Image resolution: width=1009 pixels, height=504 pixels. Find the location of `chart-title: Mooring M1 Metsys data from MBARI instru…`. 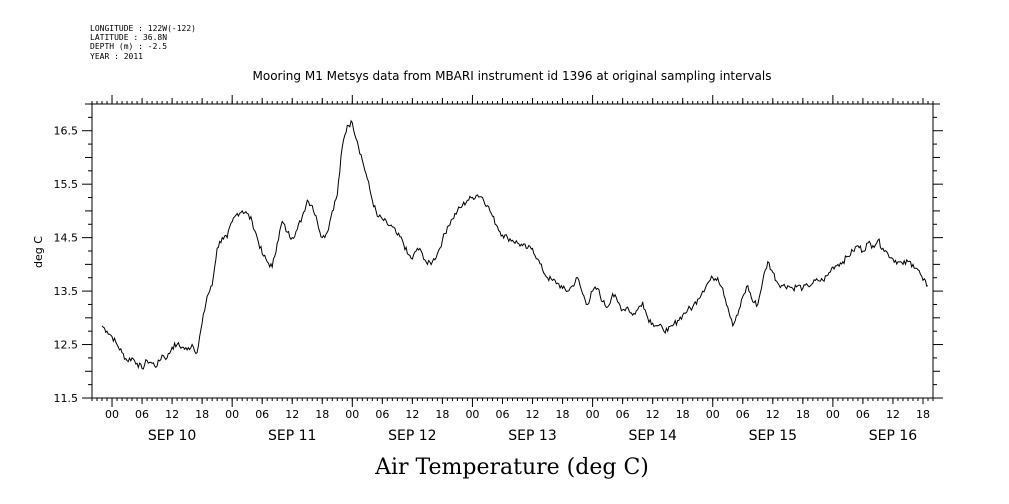

chart-title: Mooring M1 Metsys data from MBARI instru… is located at coordinates (512, 76).